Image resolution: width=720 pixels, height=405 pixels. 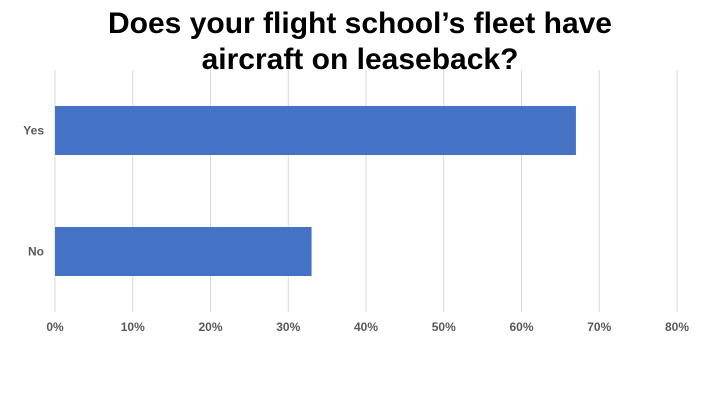 What do you see at coordinates (33, 191) in the screenshot?
I see `category-labels: Yes No` at bounding box center [33, 191].